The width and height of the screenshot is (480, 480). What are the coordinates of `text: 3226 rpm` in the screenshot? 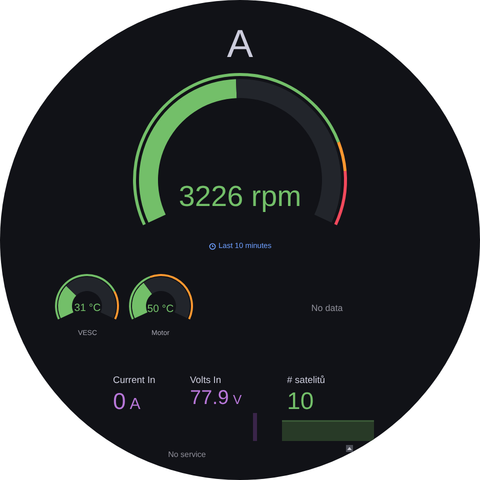 It's located at (240, 197).